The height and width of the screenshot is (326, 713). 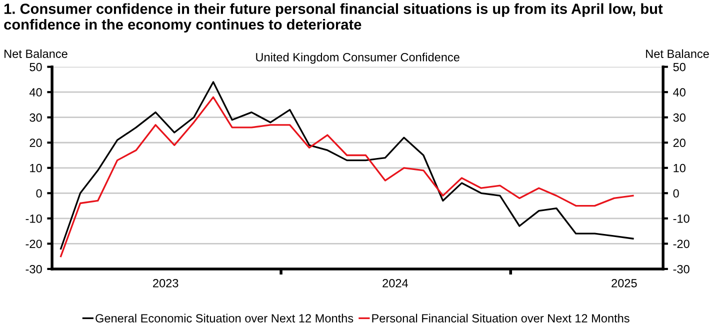 I want to click on x-tick-label: 2025, so click(x=624, y=283).